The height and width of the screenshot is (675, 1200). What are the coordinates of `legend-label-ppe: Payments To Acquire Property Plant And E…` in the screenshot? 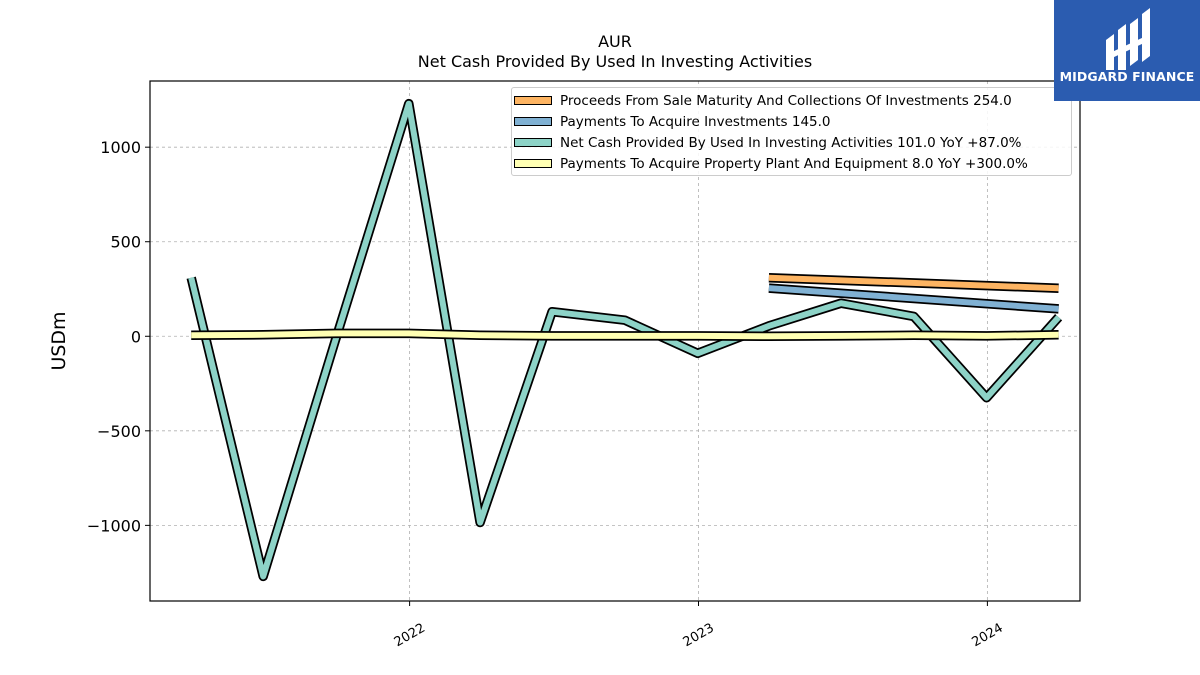 It's located at (794, 163).